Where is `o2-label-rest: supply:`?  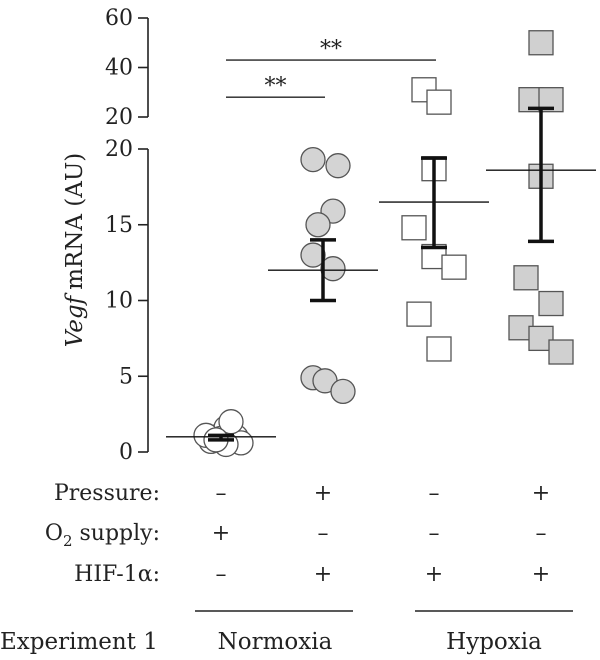
o2-label-rest: supply: is located at coordinates (117, 533).